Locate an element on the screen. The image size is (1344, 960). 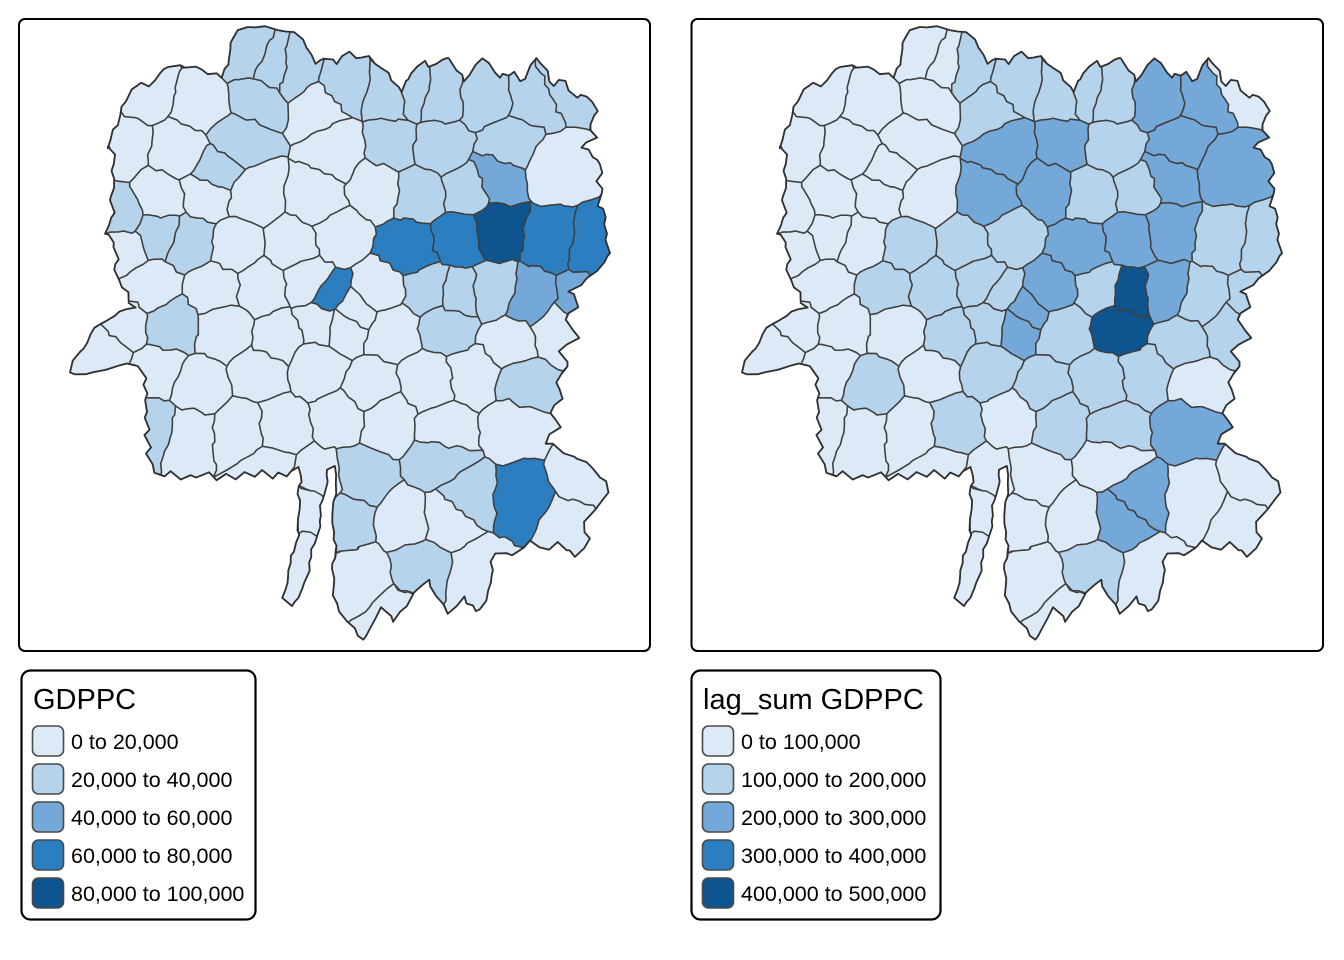
svg-text: 0 to 100,000 is located at coordinates (801, 742).